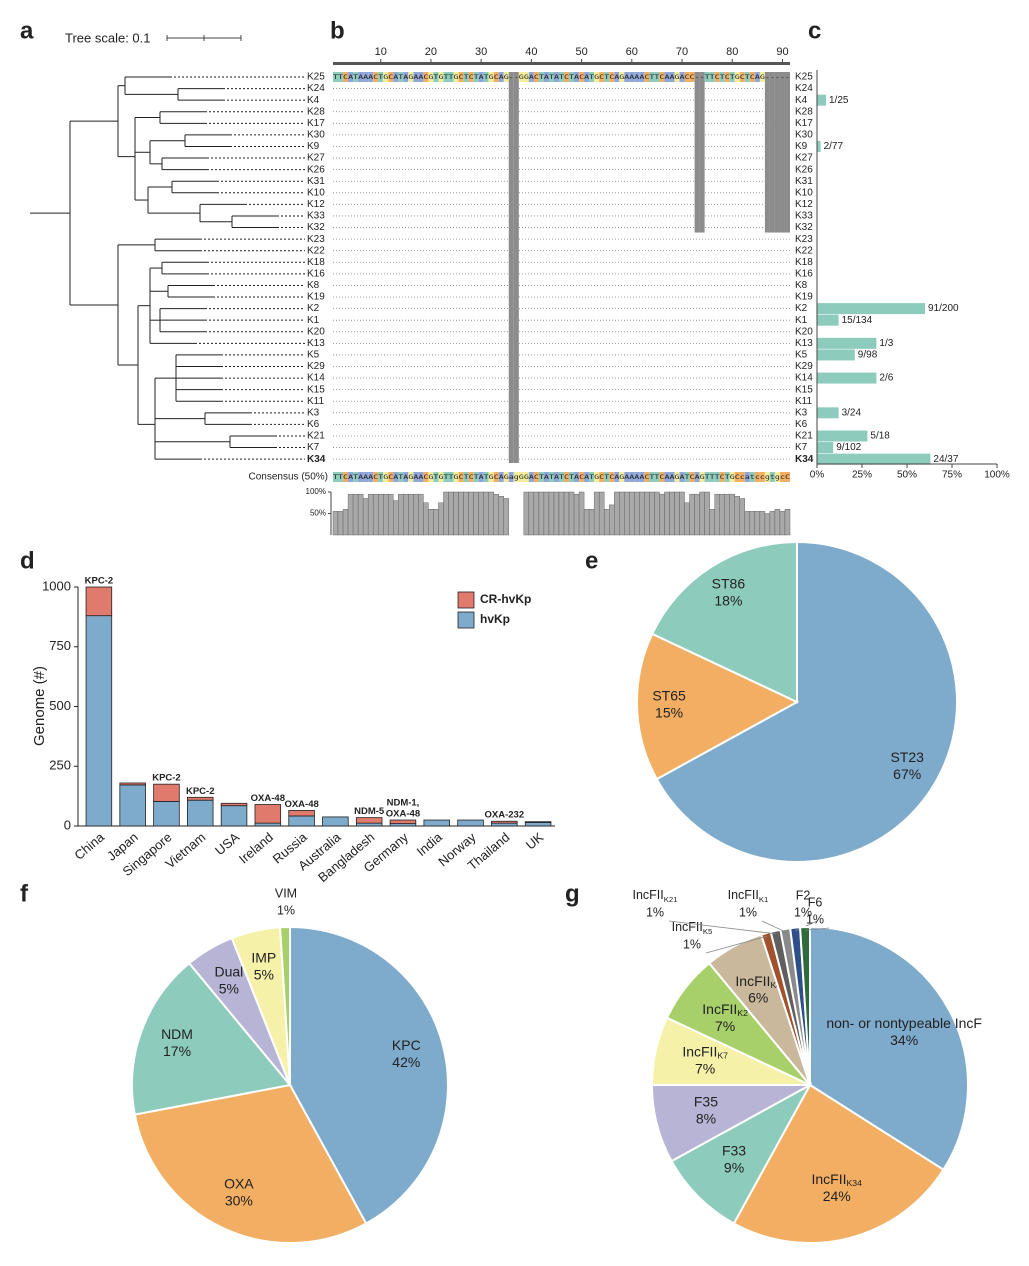  What do you see at coordinates (313, 308) in the screenshot?
I see `leaf-label: K2` at bounding box center [313, 308].